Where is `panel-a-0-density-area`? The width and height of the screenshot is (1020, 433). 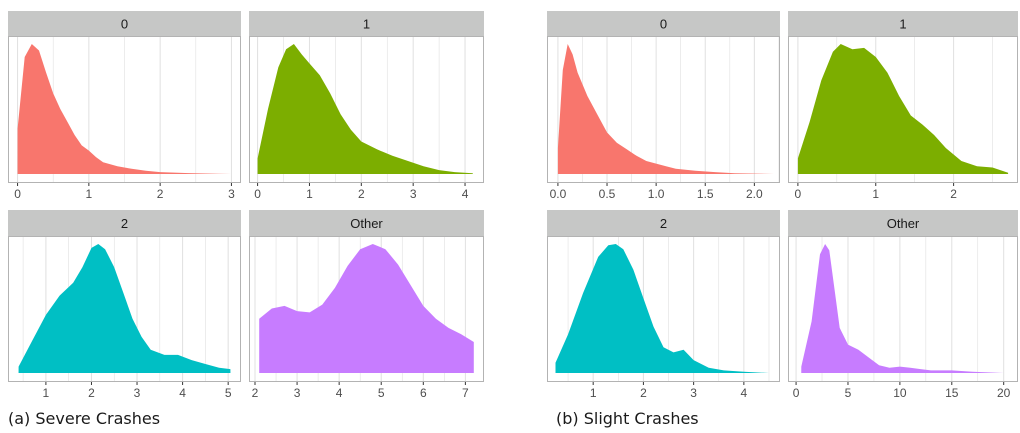 panel-a-0-density-area is located at coordinates (124, 109).